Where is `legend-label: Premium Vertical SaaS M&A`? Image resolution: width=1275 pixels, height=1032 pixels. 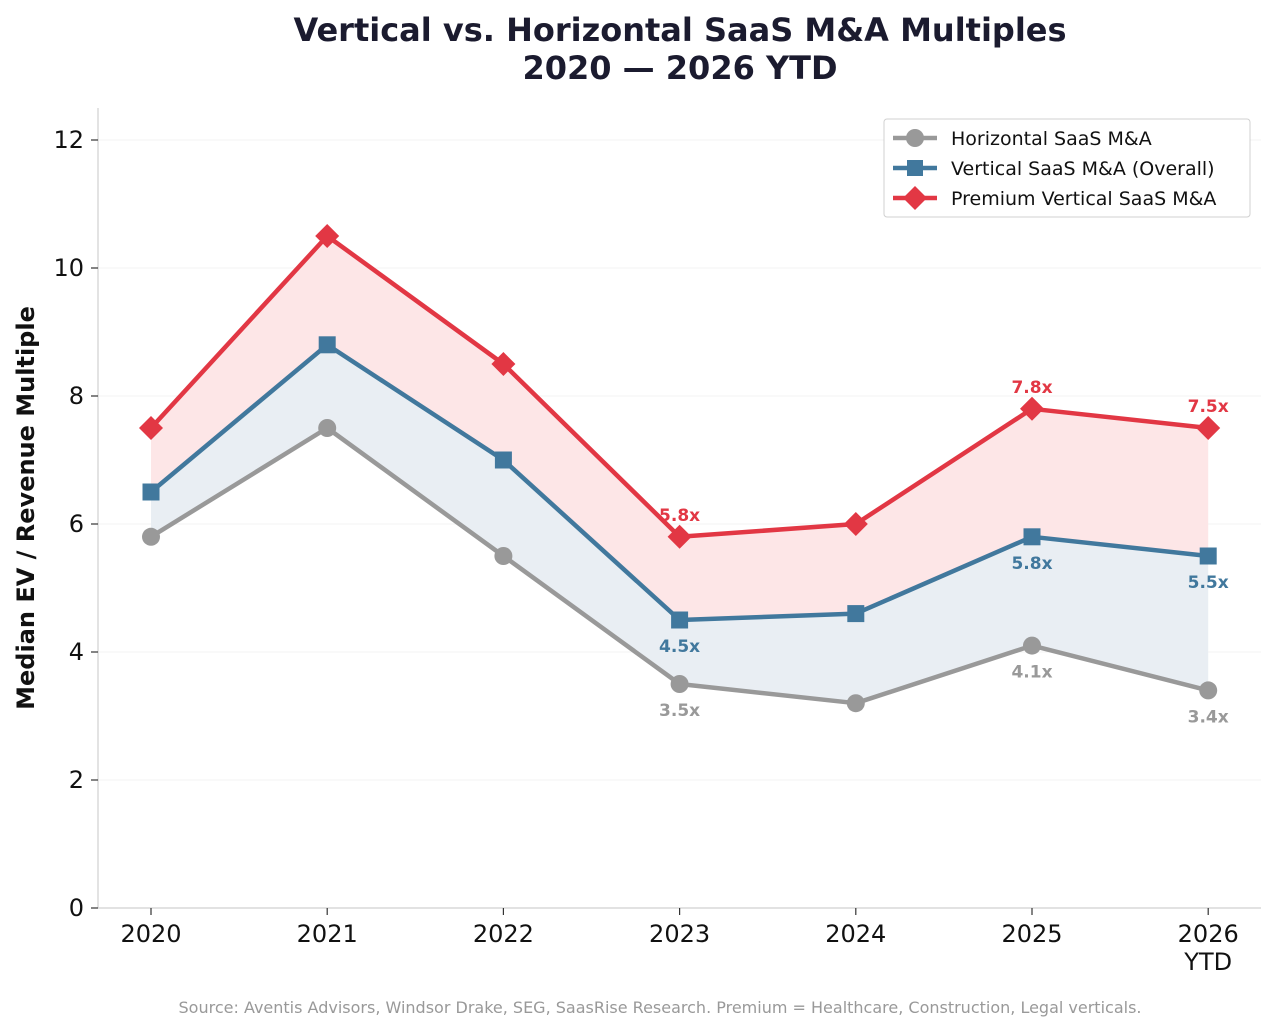
legend-label: Premium Vertical SaaS M&A is located at coordinates (1083, 199).